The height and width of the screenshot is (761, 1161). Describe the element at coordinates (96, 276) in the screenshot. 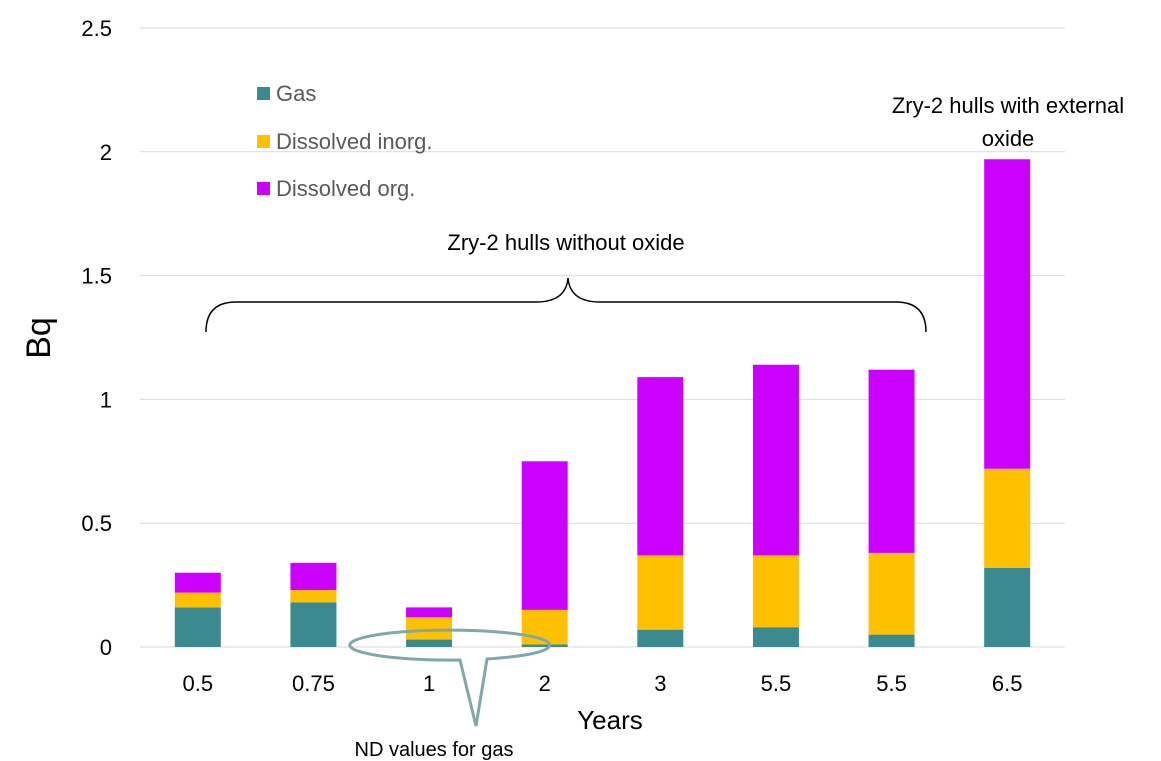

I see `y-tick-label: 1.5` at that location.